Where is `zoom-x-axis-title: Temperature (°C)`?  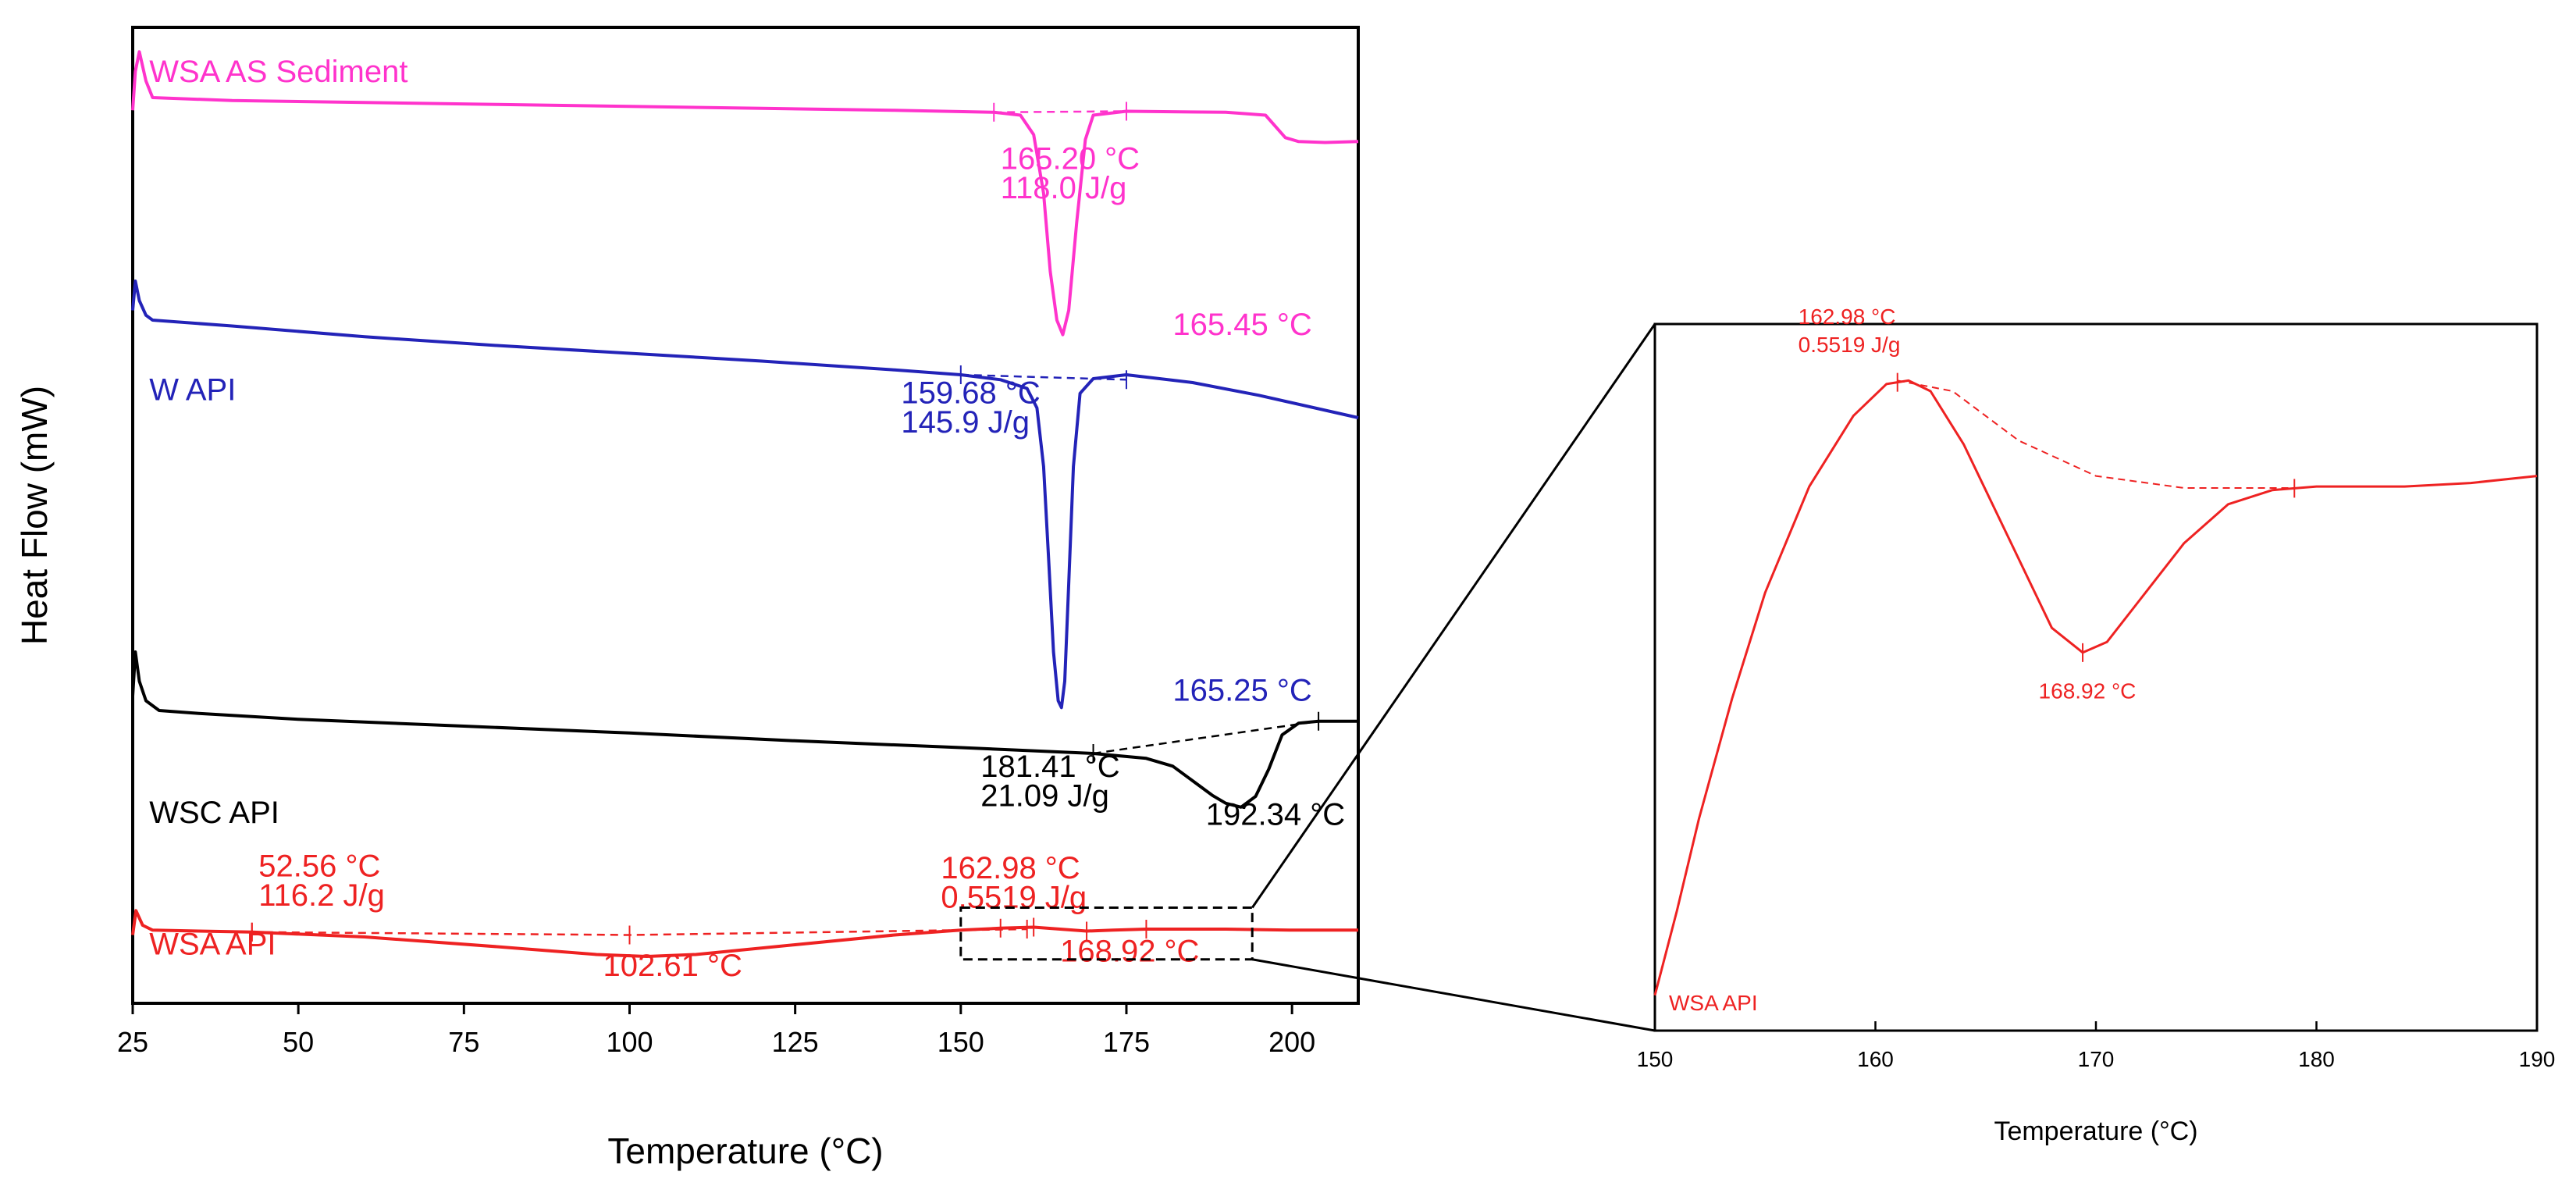 zoom-x-axis-title: Temperature (°C) is located at coordinates (2095, 1131).